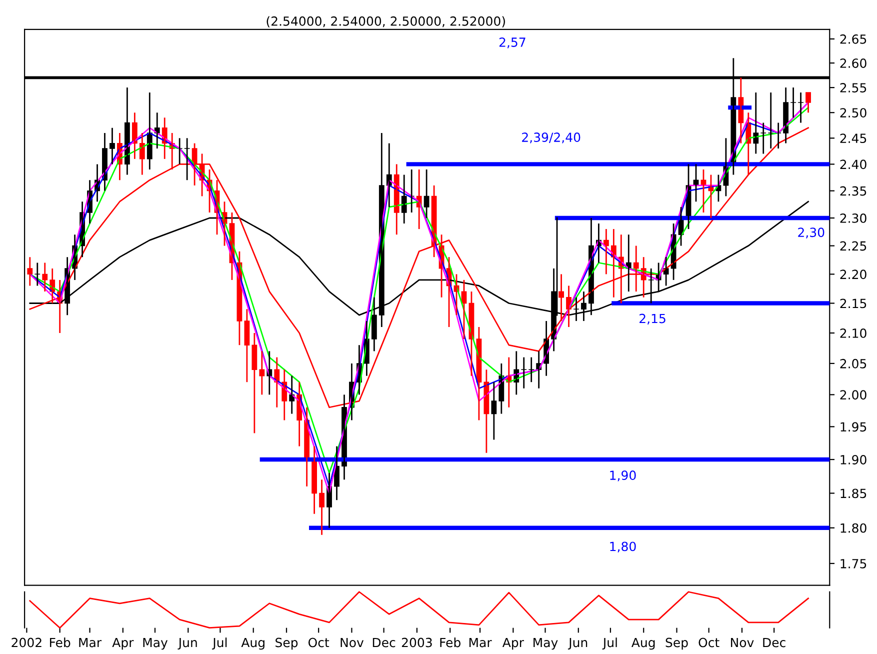 The width and height of the screenshot is (877, 654). I want to click on y-tick-label: 2.40, so click(853, 165).